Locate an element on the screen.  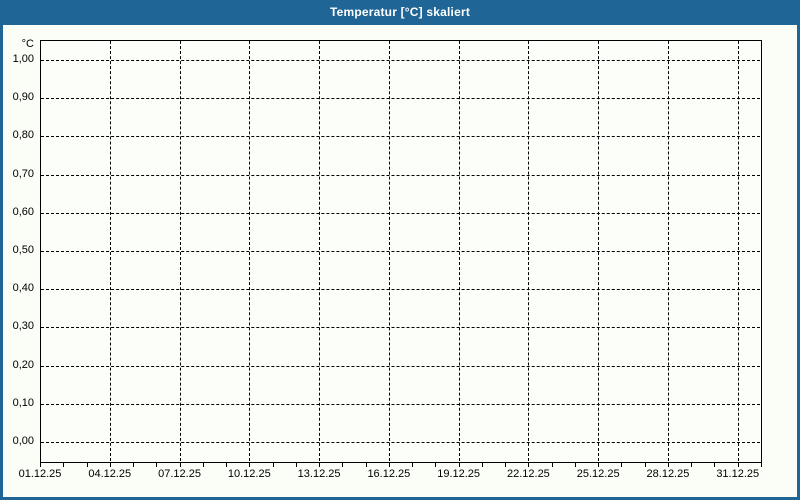
y-axis-tick-label: 0,60 is located at coordinates (23, 211).